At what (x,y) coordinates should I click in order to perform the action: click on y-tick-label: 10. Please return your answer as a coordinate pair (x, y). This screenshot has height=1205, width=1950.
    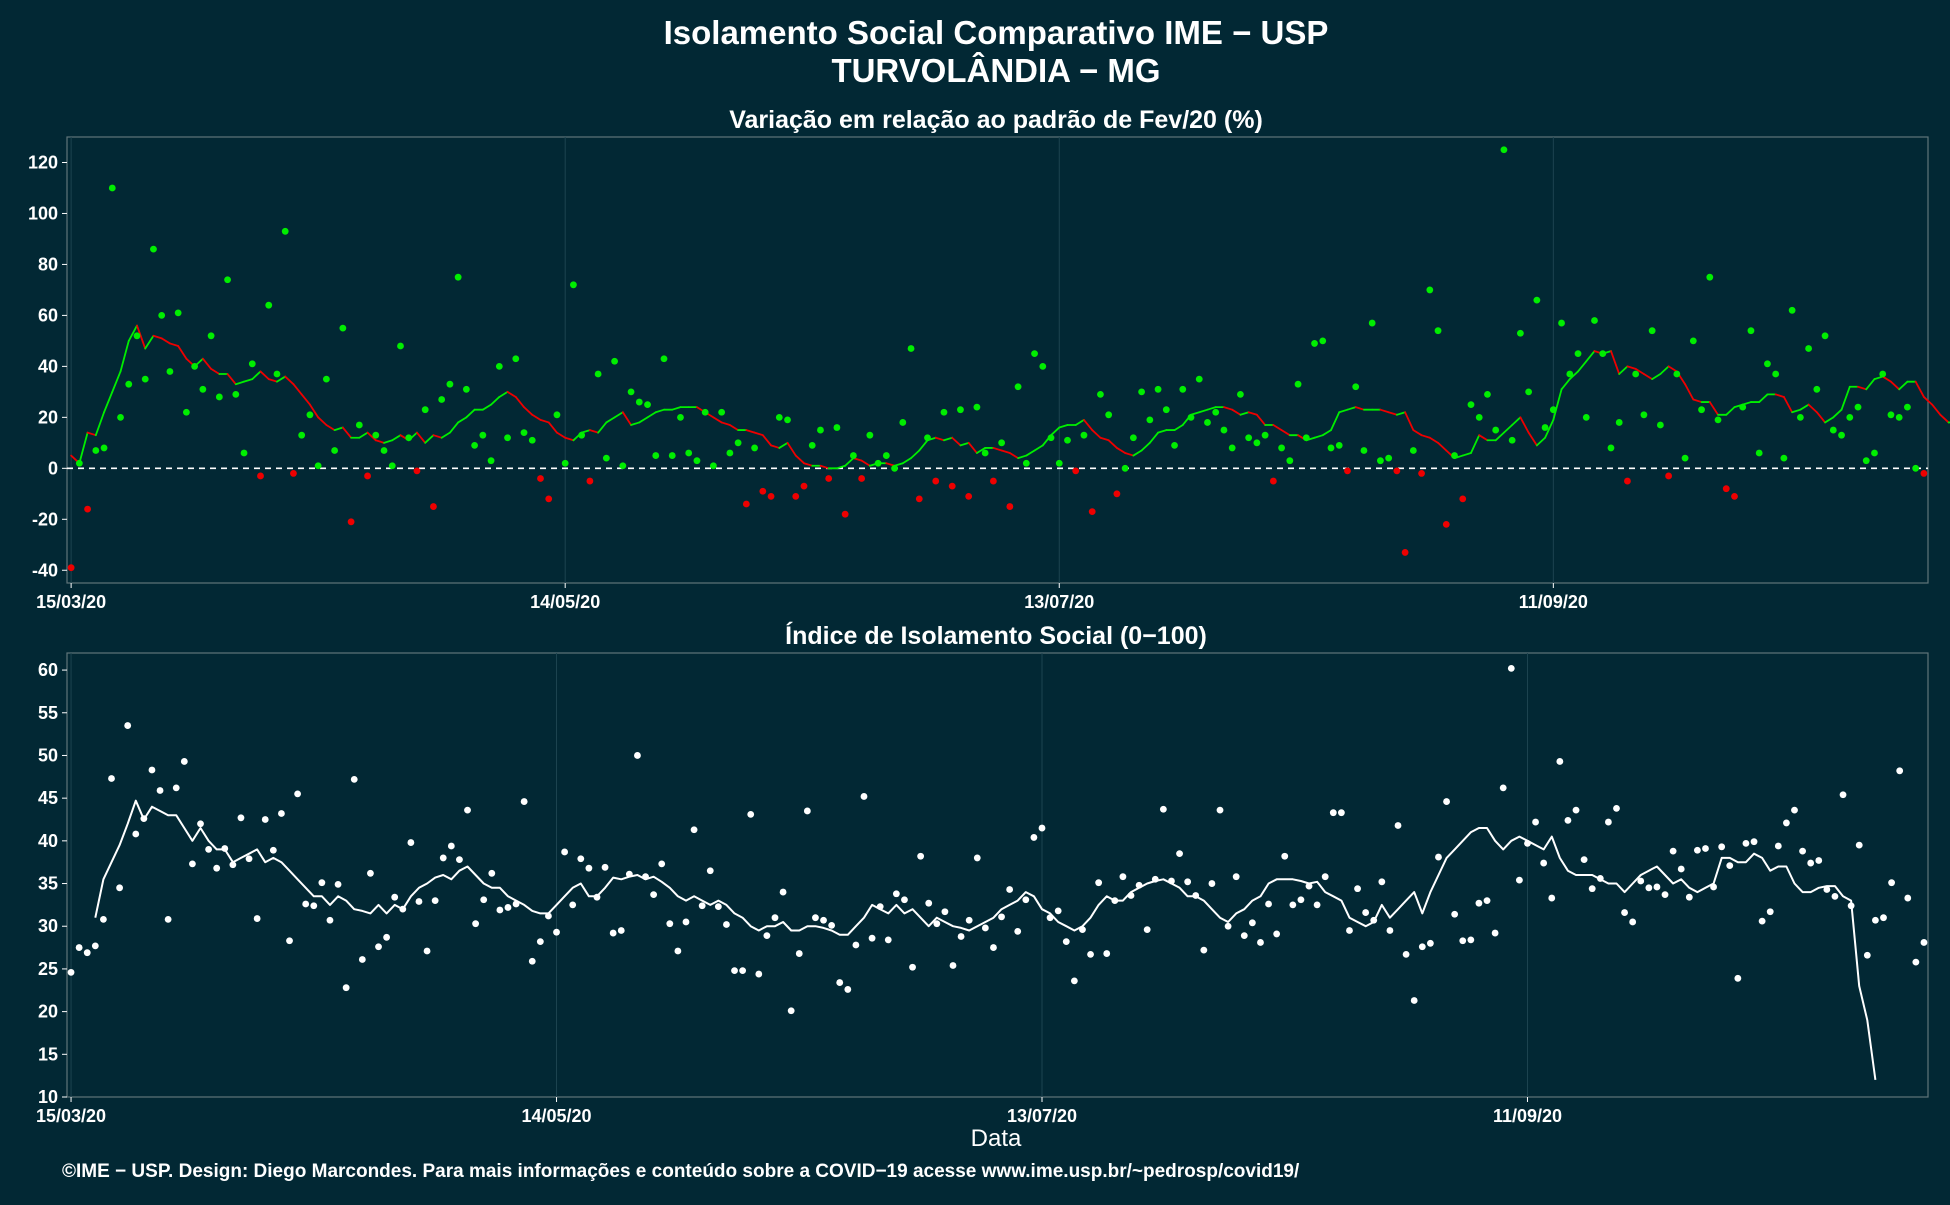
    Looking at the image, I should click on (48, 1097).